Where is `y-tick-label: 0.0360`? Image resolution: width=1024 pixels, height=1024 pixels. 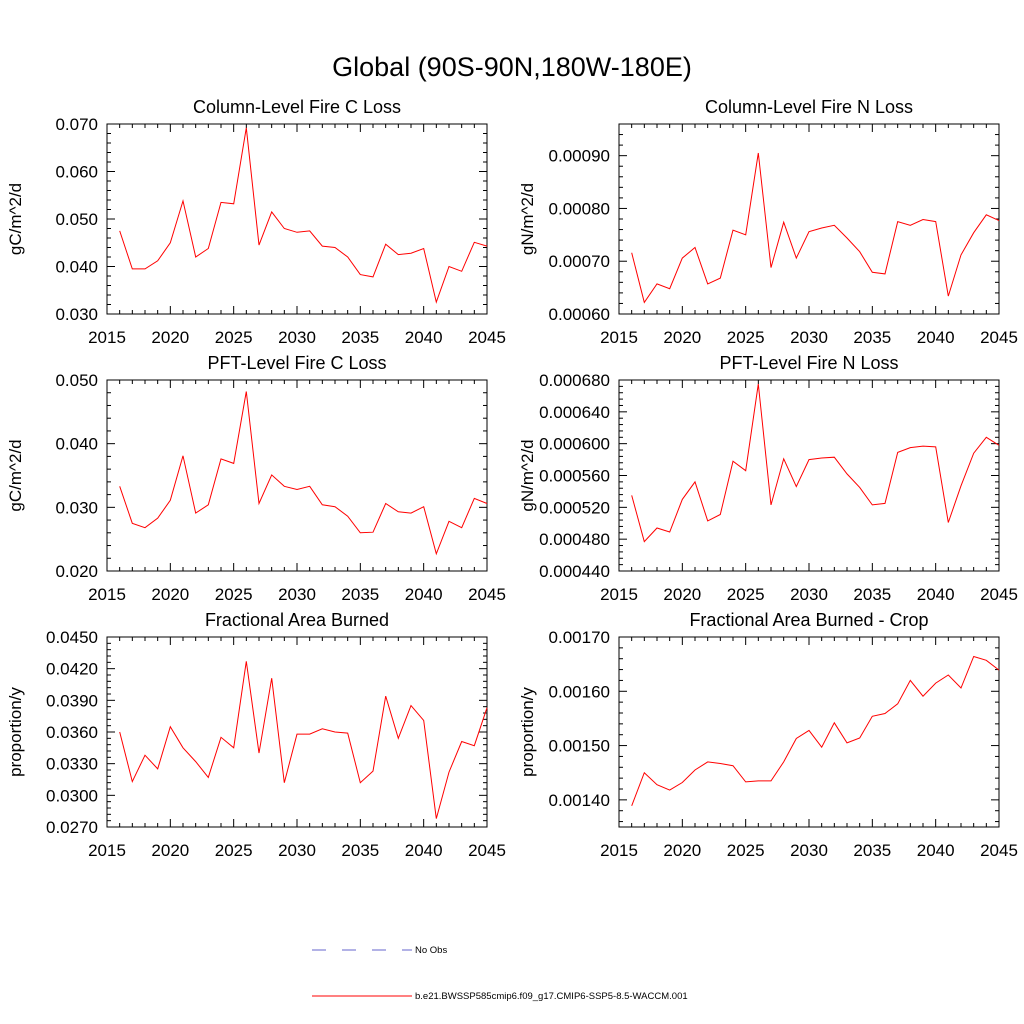 y-tick-label: 0.0360 is located at coordinates (72, 732).